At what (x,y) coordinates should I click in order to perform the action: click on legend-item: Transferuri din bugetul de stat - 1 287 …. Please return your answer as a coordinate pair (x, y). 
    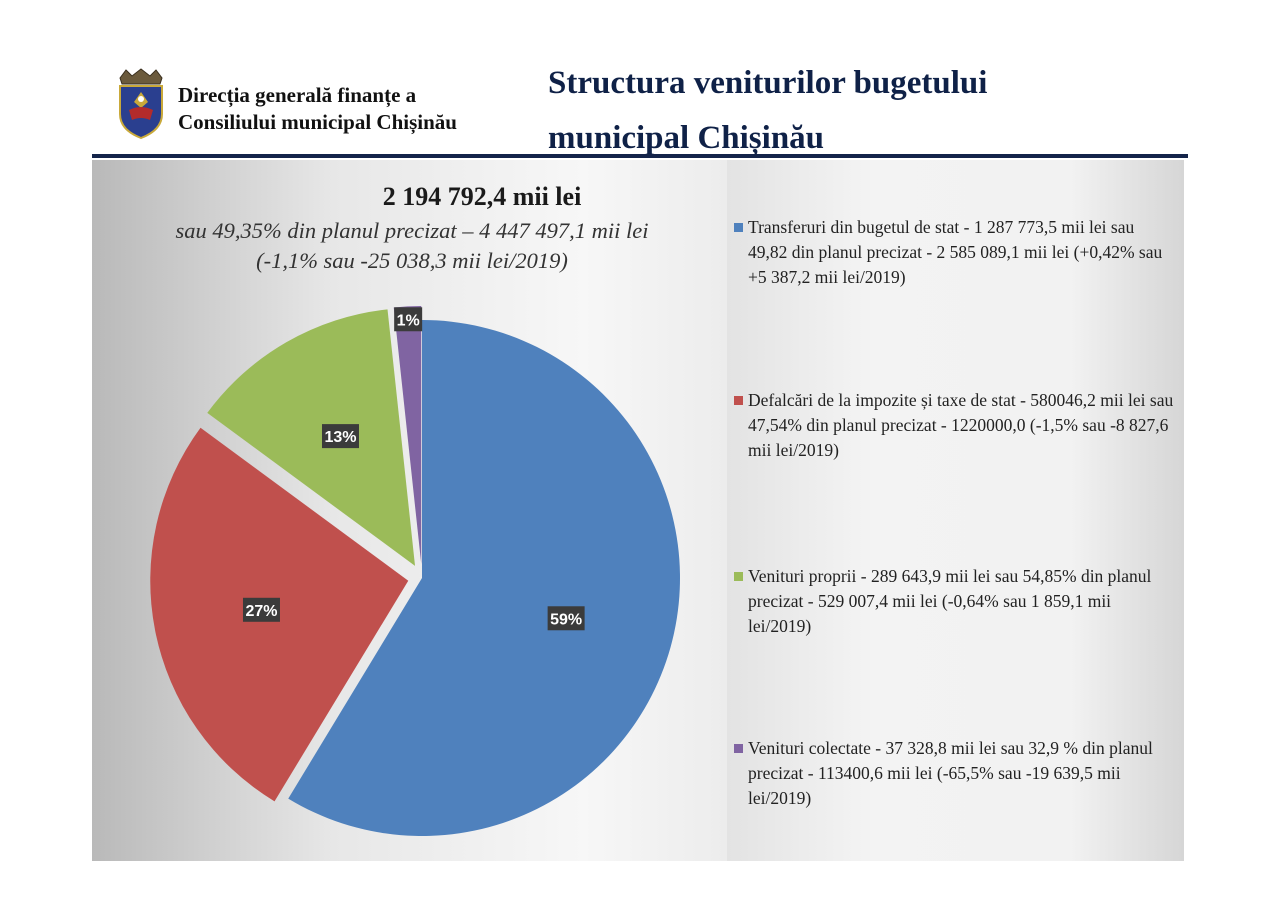
    Looking at the image, I should click on (954, 252).